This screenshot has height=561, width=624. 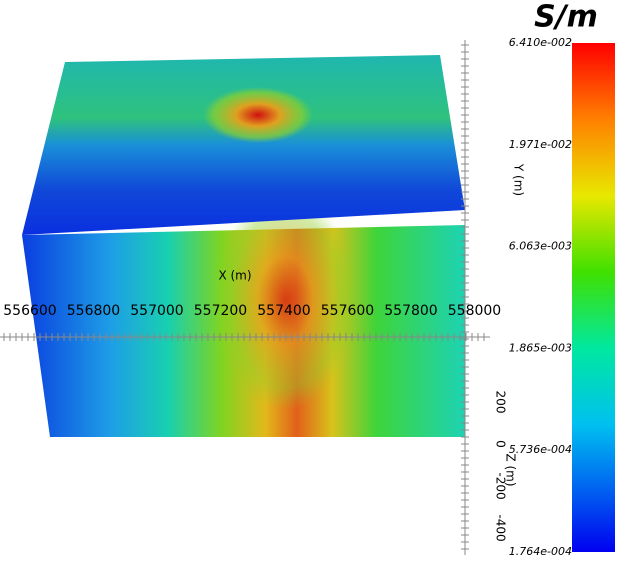 What do you see at coordinates (511, 469) in the screenshot?
I see `z-axis-title: Z (m)` at bounding box center [511, 469].